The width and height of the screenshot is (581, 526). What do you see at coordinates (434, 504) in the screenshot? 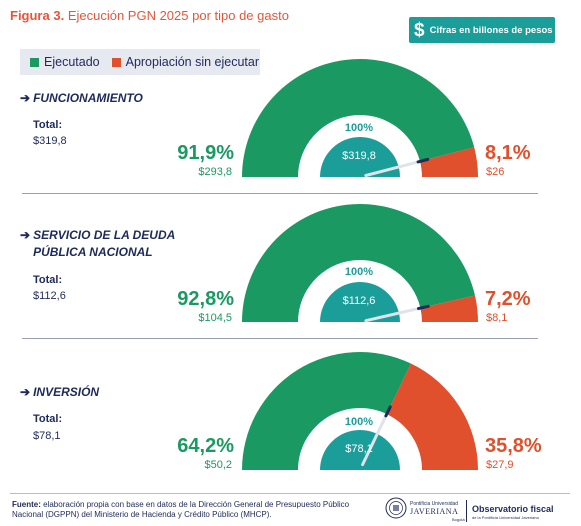
I see `javeriana-top-text: Pontificia Universidad` at bounding box center [434, 504].